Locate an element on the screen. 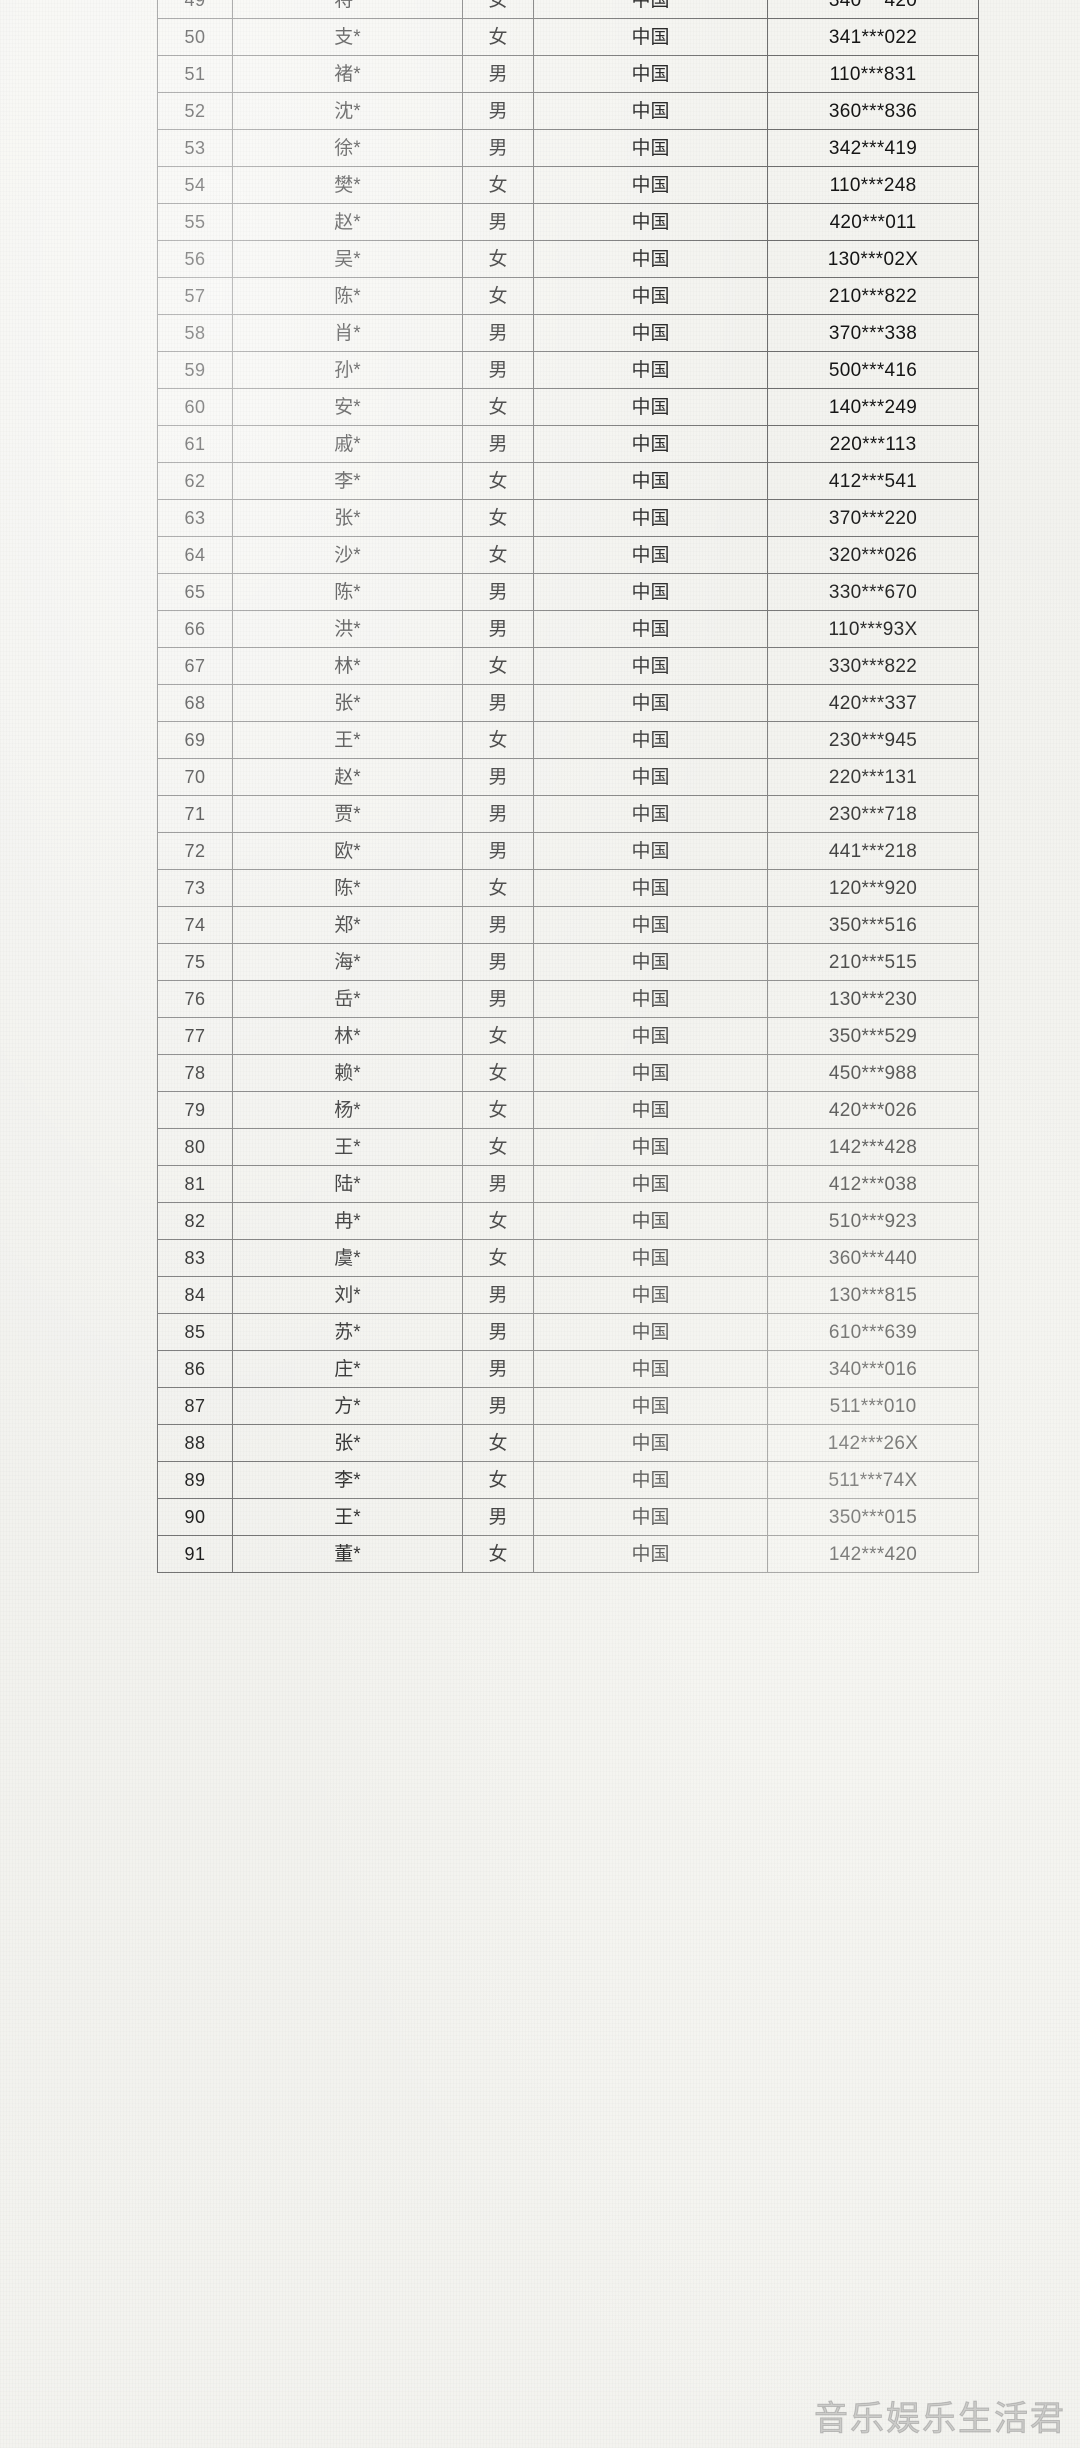  cell-sequence-number: 56 is located at coordinates (195, 259).